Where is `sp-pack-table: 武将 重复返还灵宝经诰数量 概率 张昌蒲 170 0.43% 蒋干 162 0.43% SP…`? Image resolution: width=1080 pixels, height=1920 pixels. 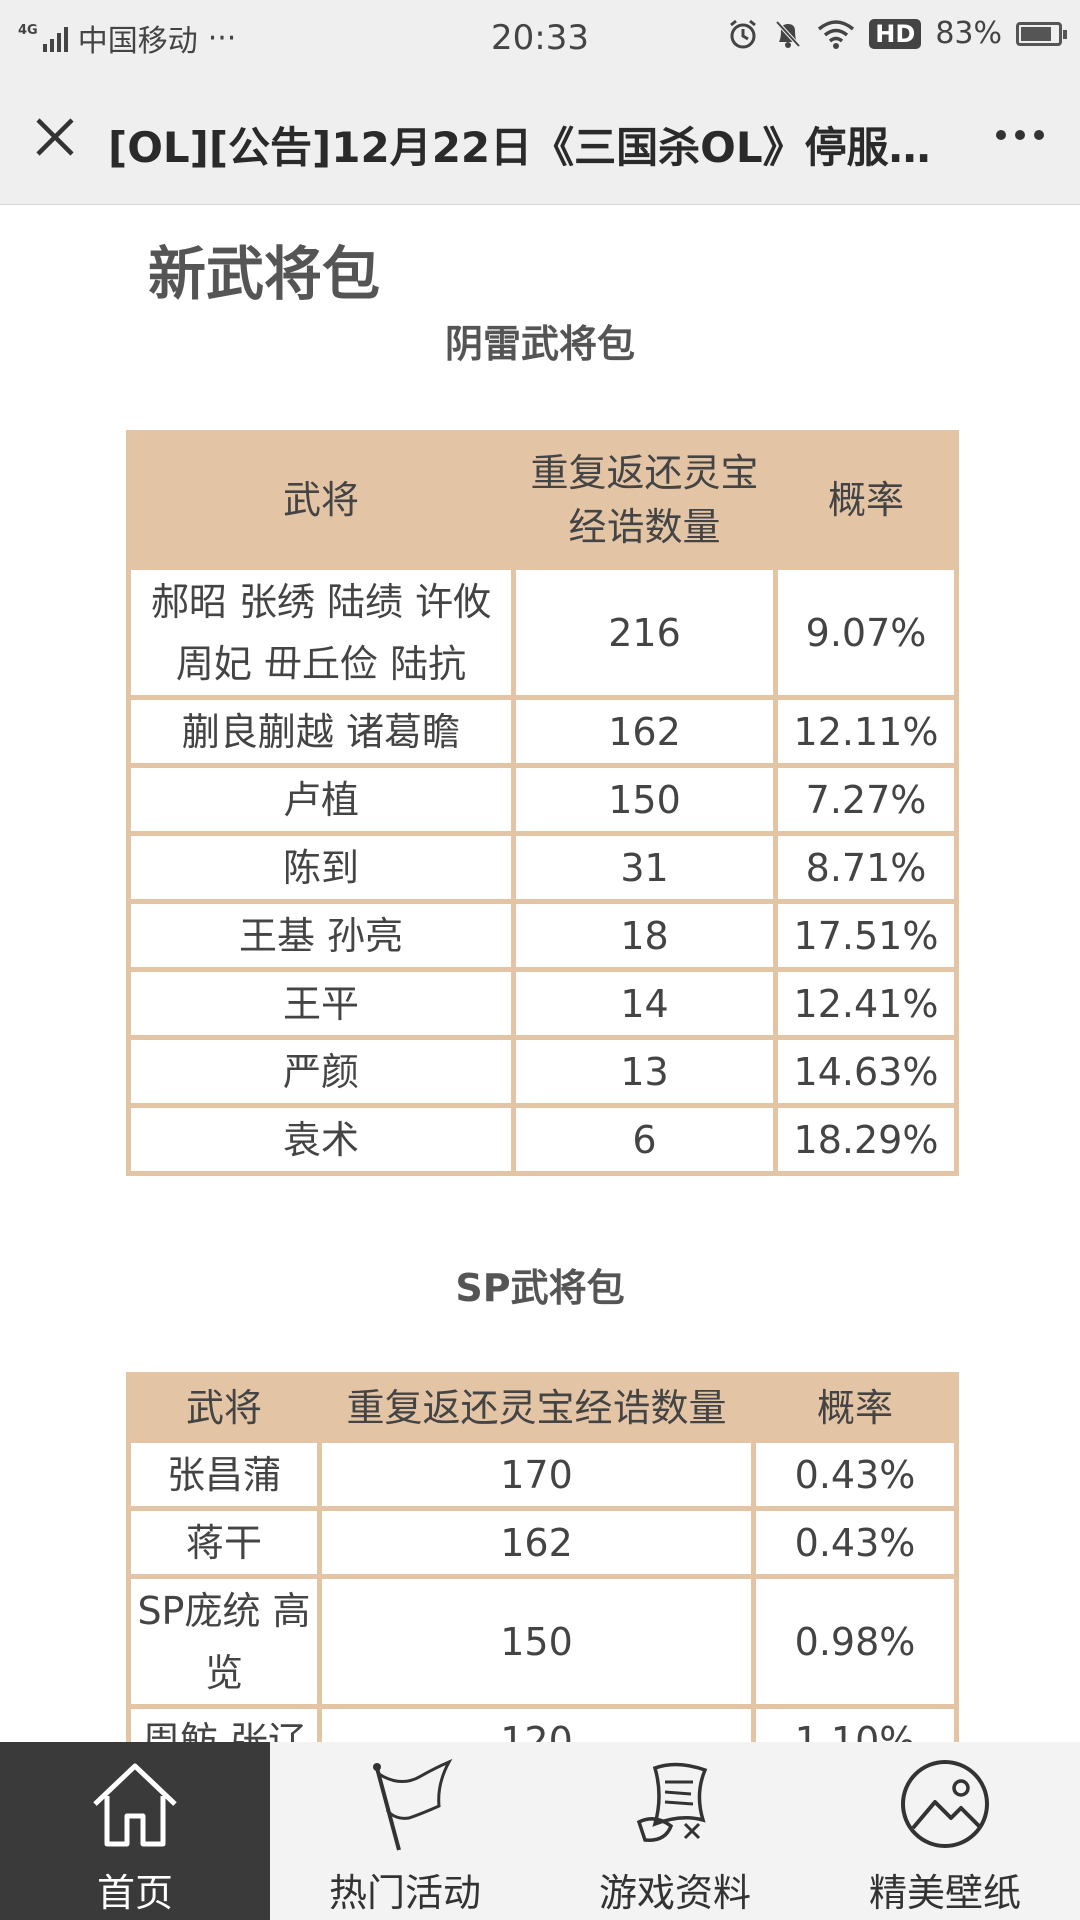
sp-pack-table: 武将 重复返还灵宝经诰数量 概率 张昌蒲 170 0.43% 蒋干 162 0.43% SP… is located at coordinates (542, 1557).